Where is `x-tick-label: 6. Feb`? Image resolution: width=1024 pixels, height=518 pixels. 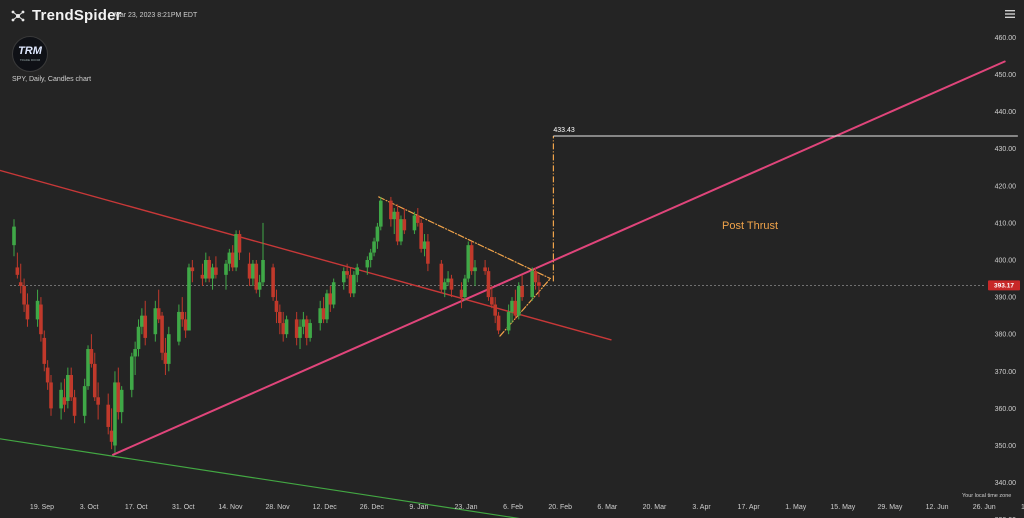
x-tick-label: 6. Feb is located at coordinates (513, 507).